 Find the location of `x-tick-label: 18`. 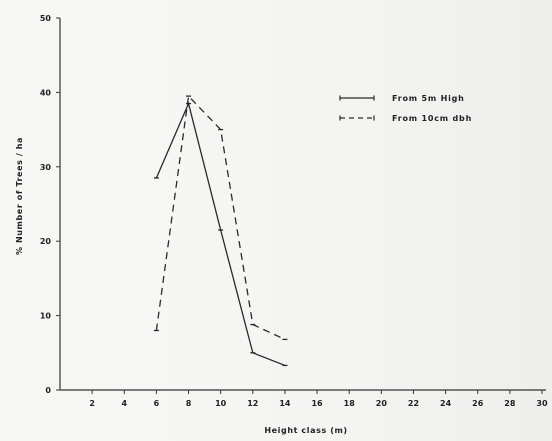

x-tick-label: 18 is located at coordinates (350, 403).